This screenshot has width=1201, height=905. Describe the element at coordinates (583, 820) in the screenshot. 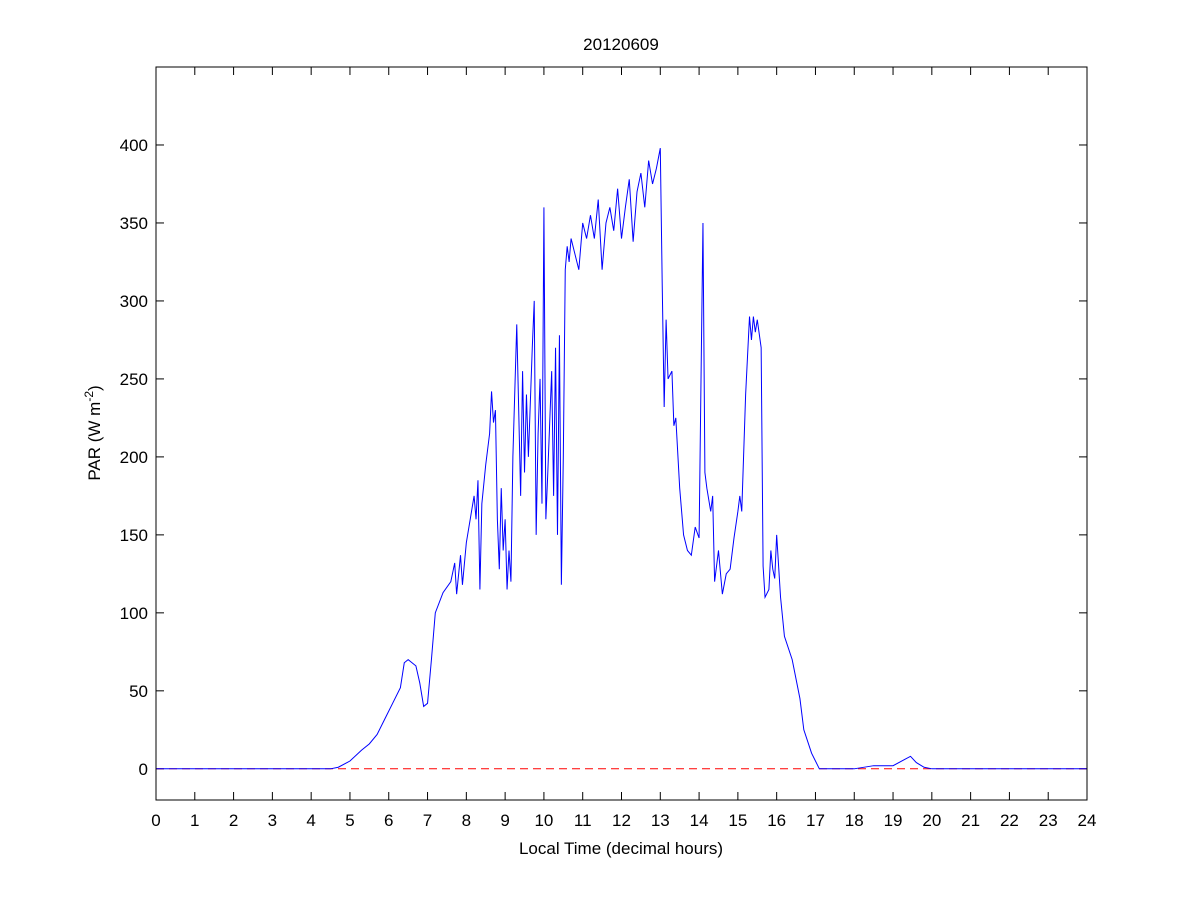

I see `x-tick-label: 11` at that location.